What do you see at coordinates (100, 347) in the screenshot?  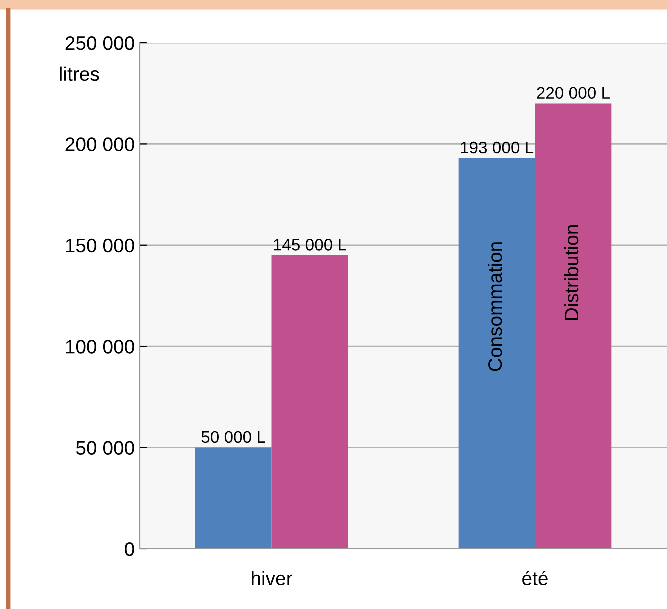 I see `y-tick-label: 100 000` at bounding box center [100, 347].